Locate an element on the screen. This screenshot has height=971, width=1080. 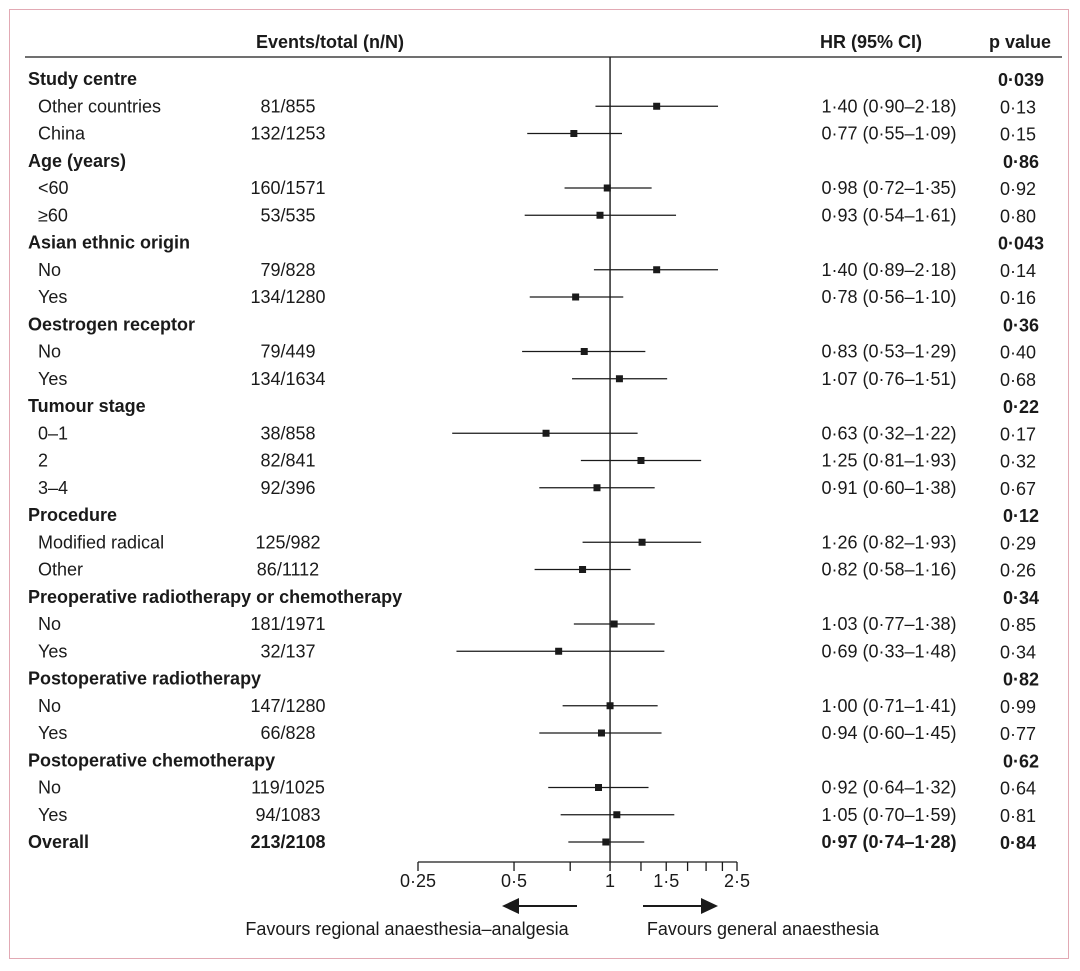
row-hr-ci: 1·03 (0·77–1·38) is located at coordinates (888, 624).